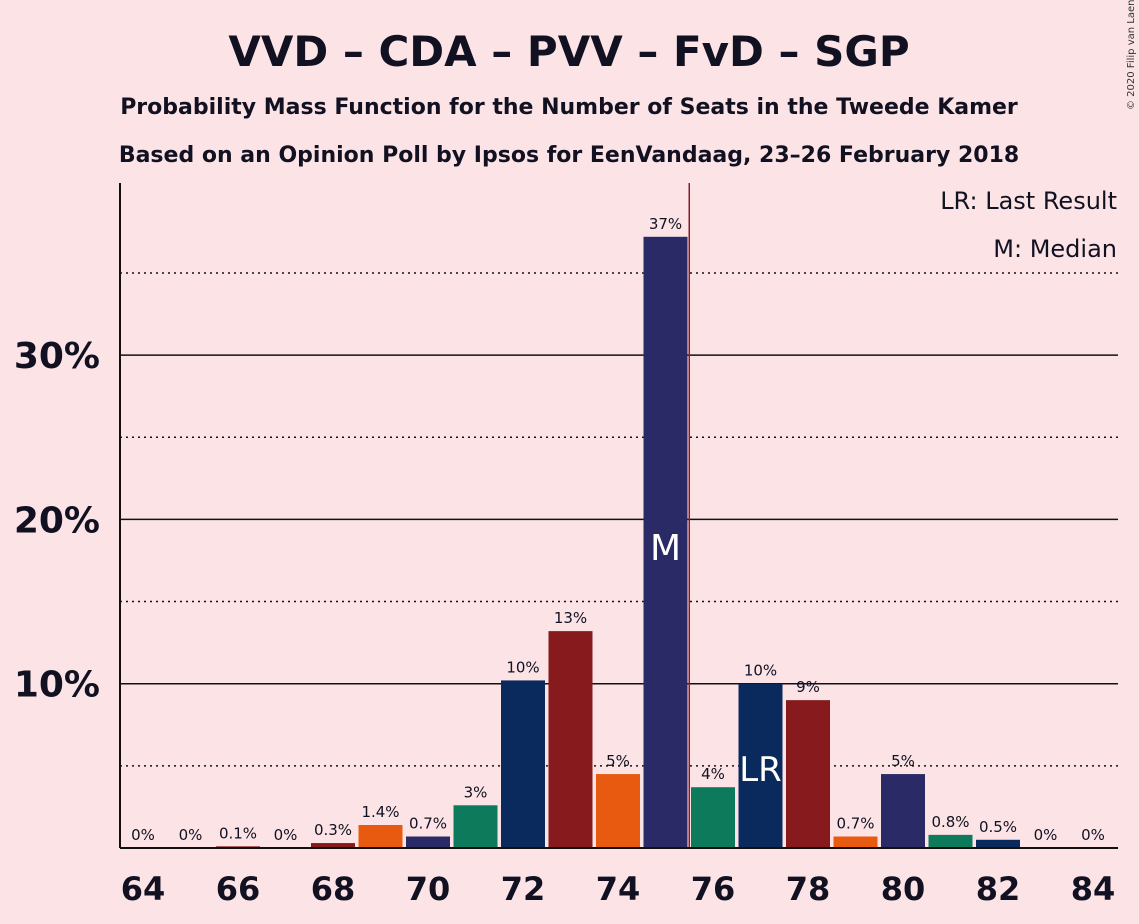 This screenshot has width=1139, height=924. Describe the element at coordinates (808, 889) in the screenshot. I see `x-tick-label: 78` at that location.